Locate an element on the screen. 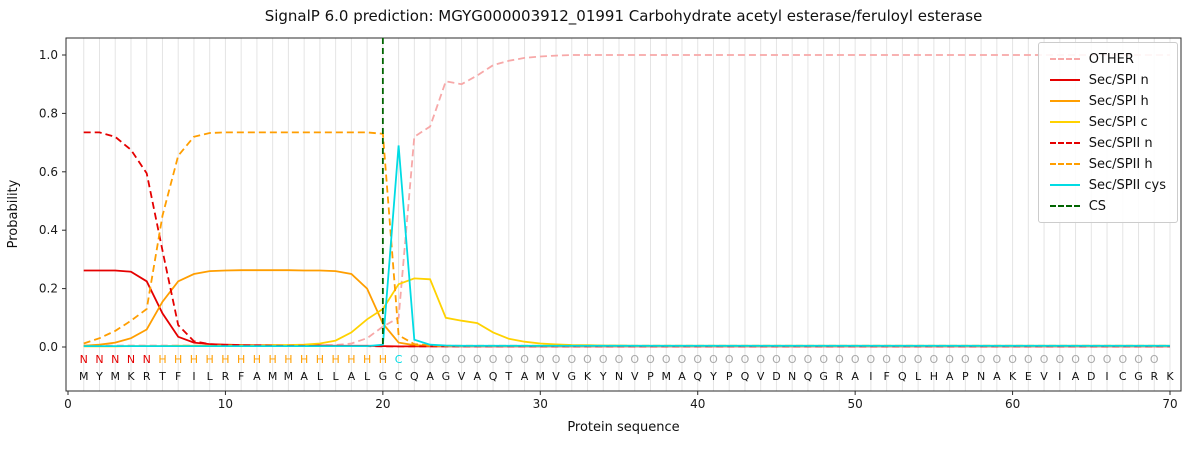 The height and width of the screenshot is (450, 1200). x-tick-label: 70 is located at coordinates (1169, 404).